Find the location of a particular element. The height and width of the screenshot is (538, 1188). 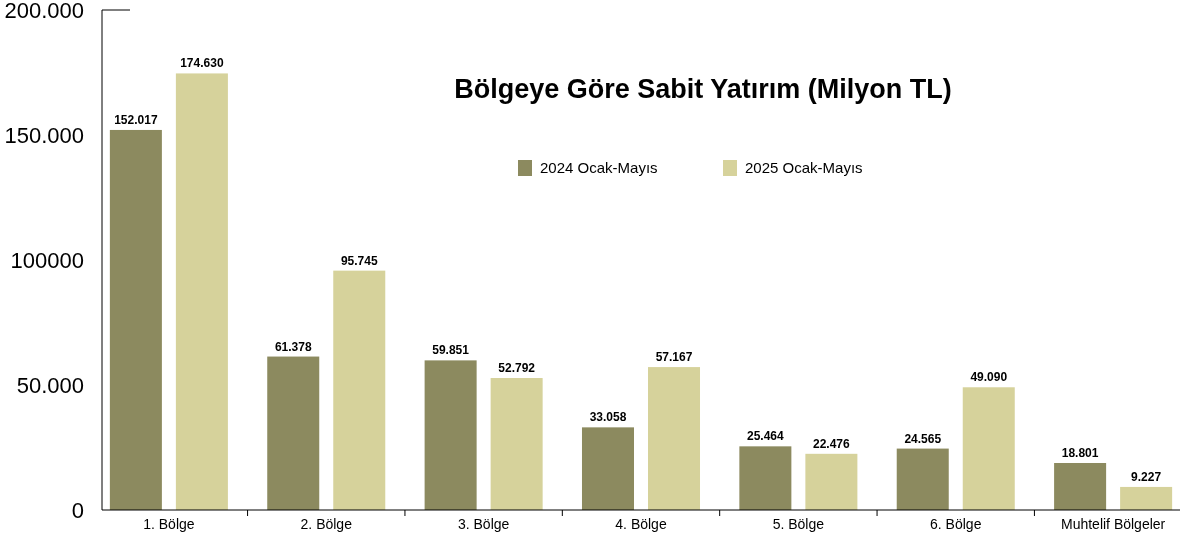

y-tick-label: 100000 is located at coordinates (47, 260).